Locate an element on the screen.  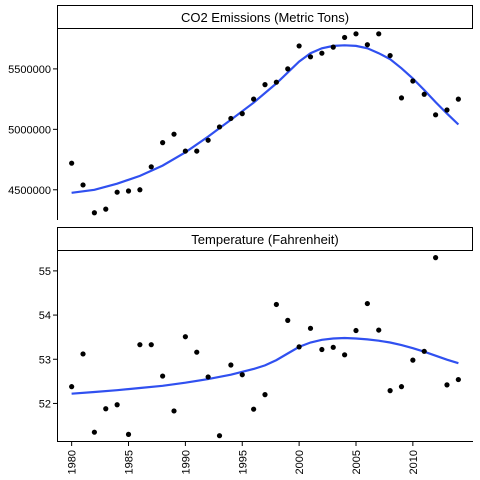
x-tick-label: 1985 is located at coordinates (130, 462).